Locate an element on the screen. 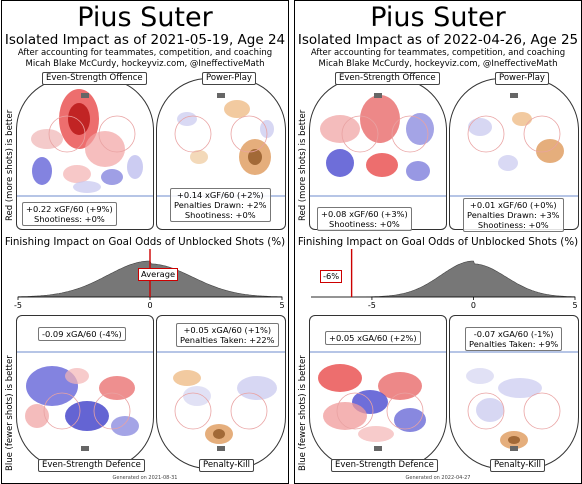 This screenshot has width=582, height=484. generated-note: Generated on 2021-08-31 is located at coordinates (145, 478).